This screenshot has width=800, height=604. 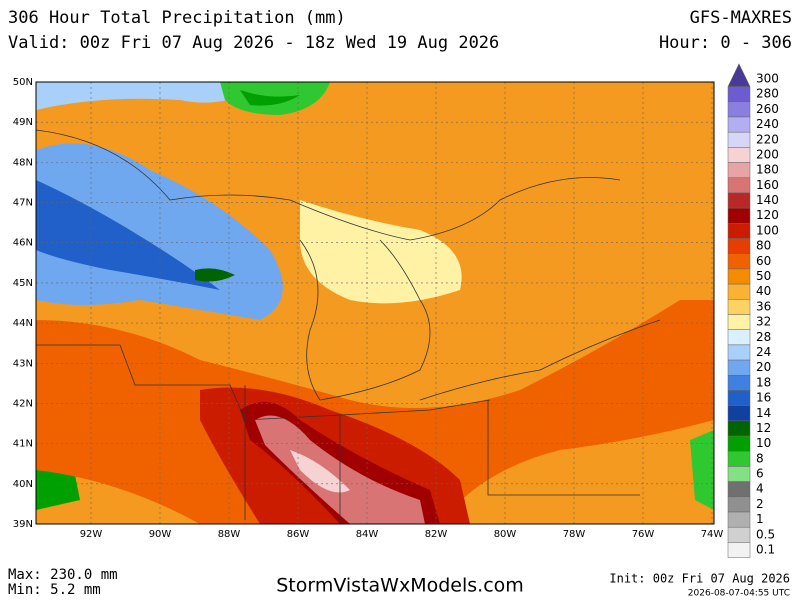 What do you see at coordinates (574, 534) in the screenshot?
I see `longitude-label: 78W` at bounding box center [574, 534].